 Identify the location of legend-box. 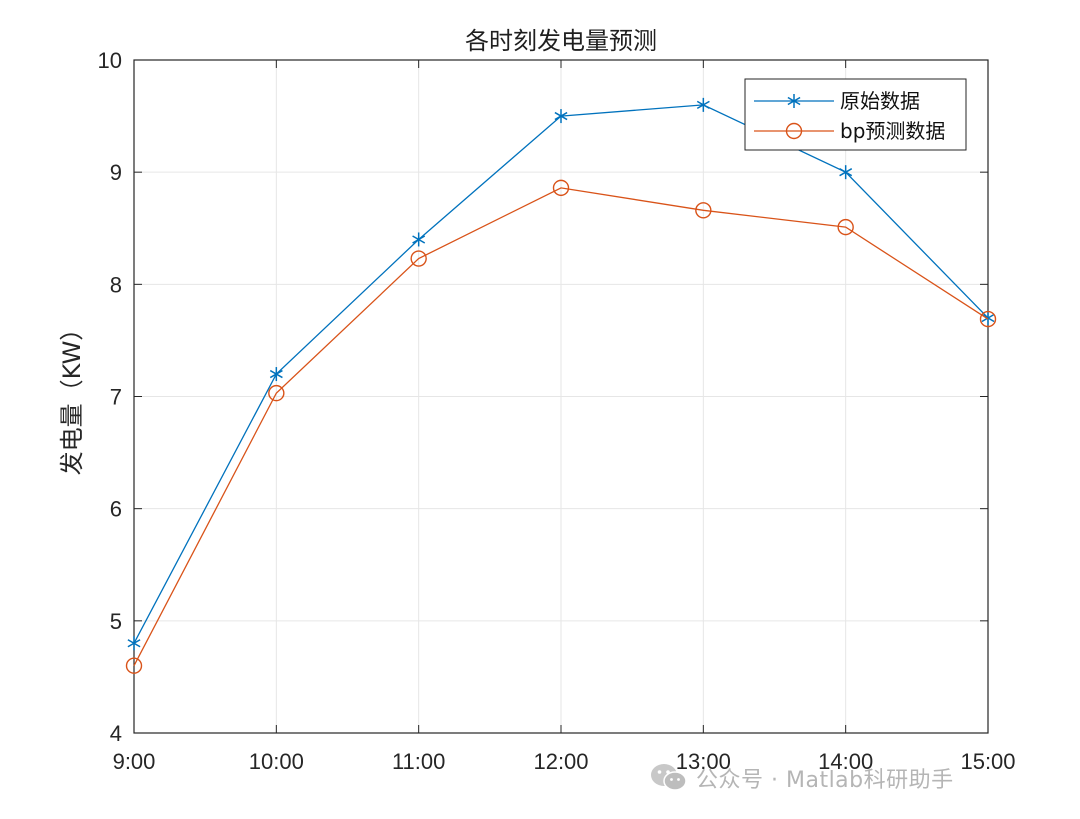
(855, 114).